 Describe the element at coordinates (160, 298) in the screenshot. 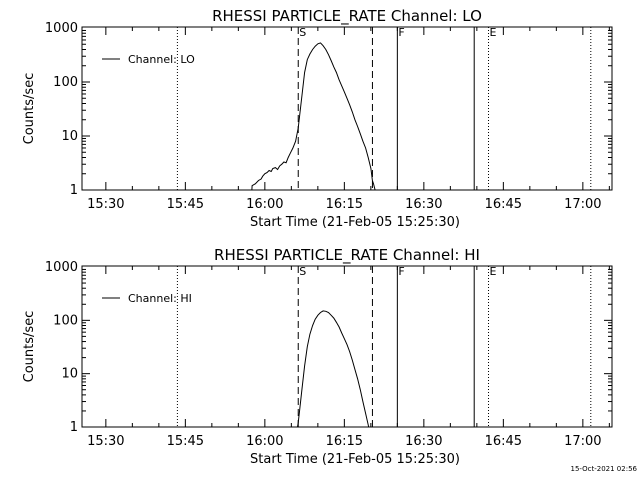

I see `legend-label: Channel: HI` at that location.